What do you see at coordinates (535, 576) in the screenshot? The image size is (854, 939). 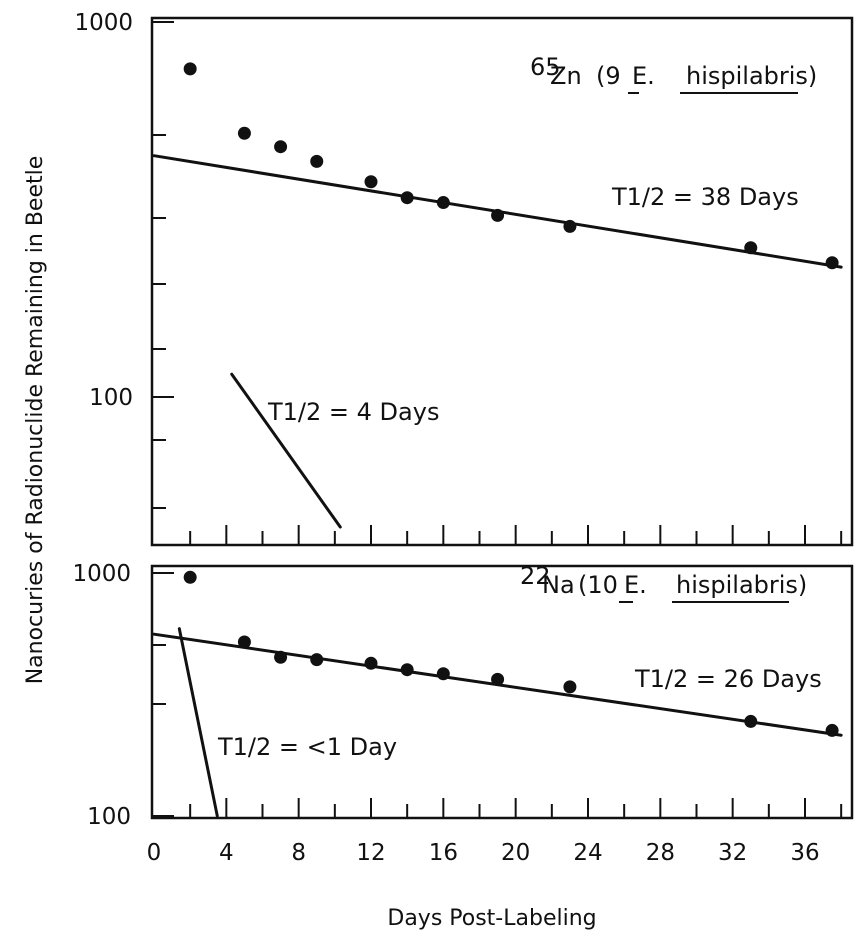 I see `isotope-mass-number: 22` at bounding box center [535, 576].